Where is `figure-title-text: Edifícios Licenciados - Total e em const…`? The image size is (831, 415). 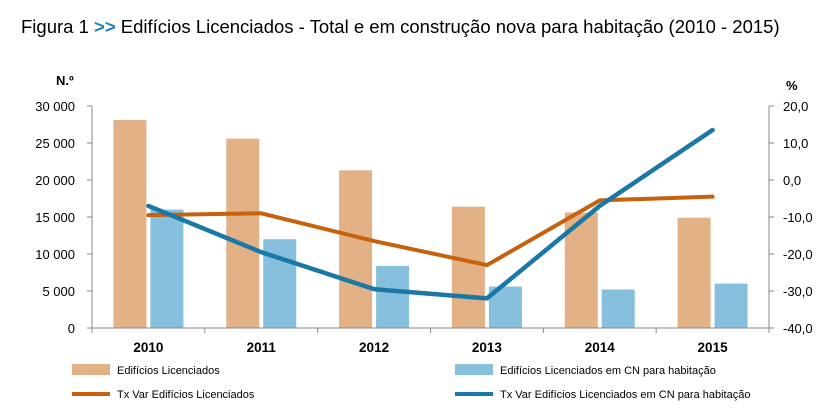 figure-title-text: Edifícios Licenciados - Total e em const… is located at coordinates (450, 26).